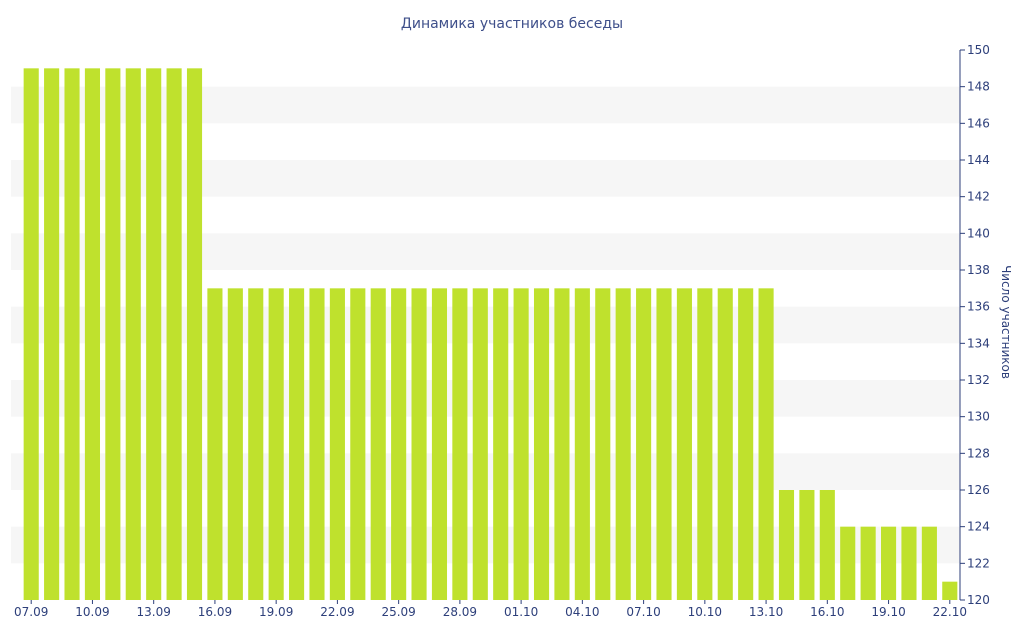  What do you see at coordinates (480, 444) in the screenshot?
I see `bar-29.09` at bounding box center [480, 444].